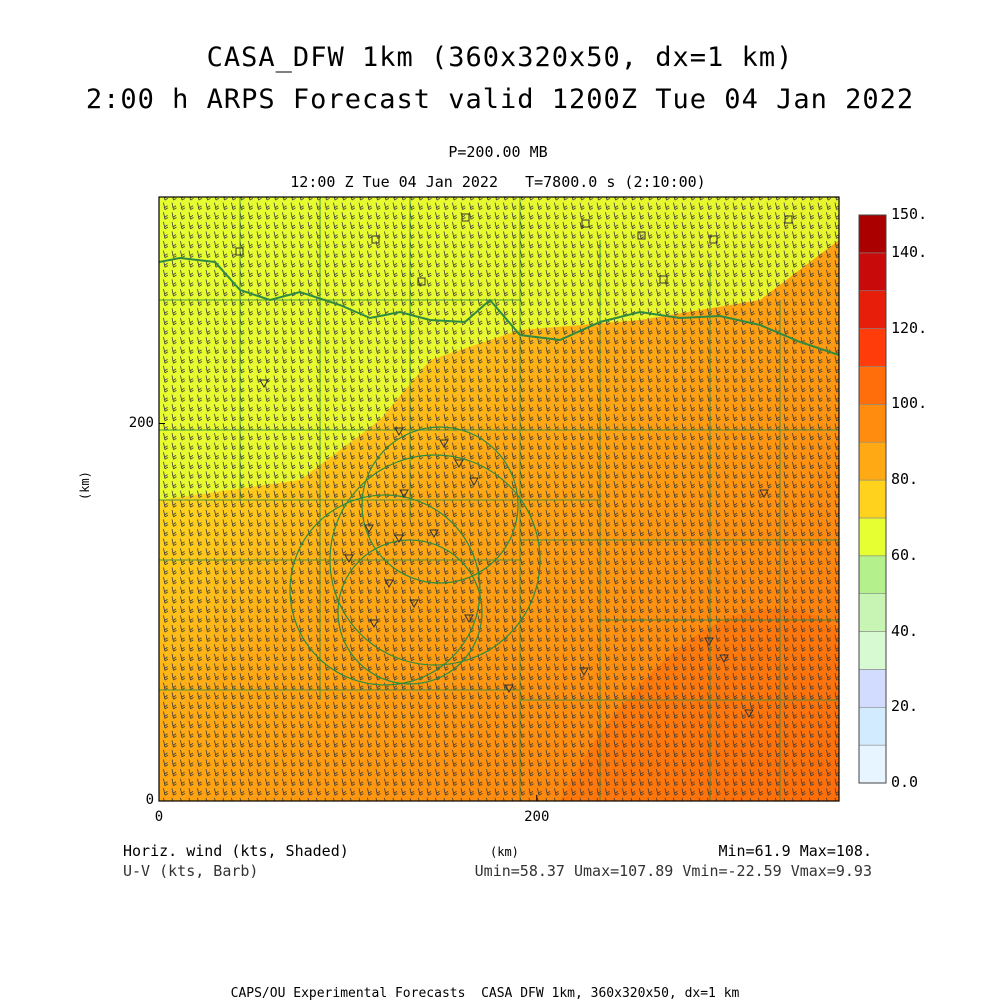 The image size is (1000, 1001). Describe the element at coordinates (909, 251) in the screenshot. I see `colorbar-label: 140.` at that location.